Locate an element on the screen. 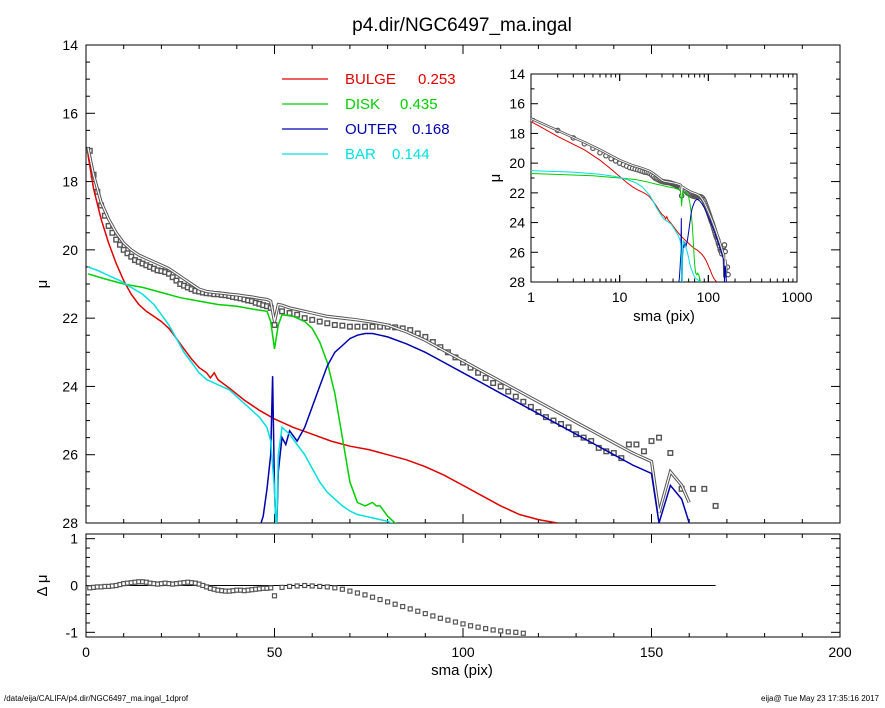 The image size is (885, 708). legend-label-bulge: BULGE is located at coordinates (370, 79).